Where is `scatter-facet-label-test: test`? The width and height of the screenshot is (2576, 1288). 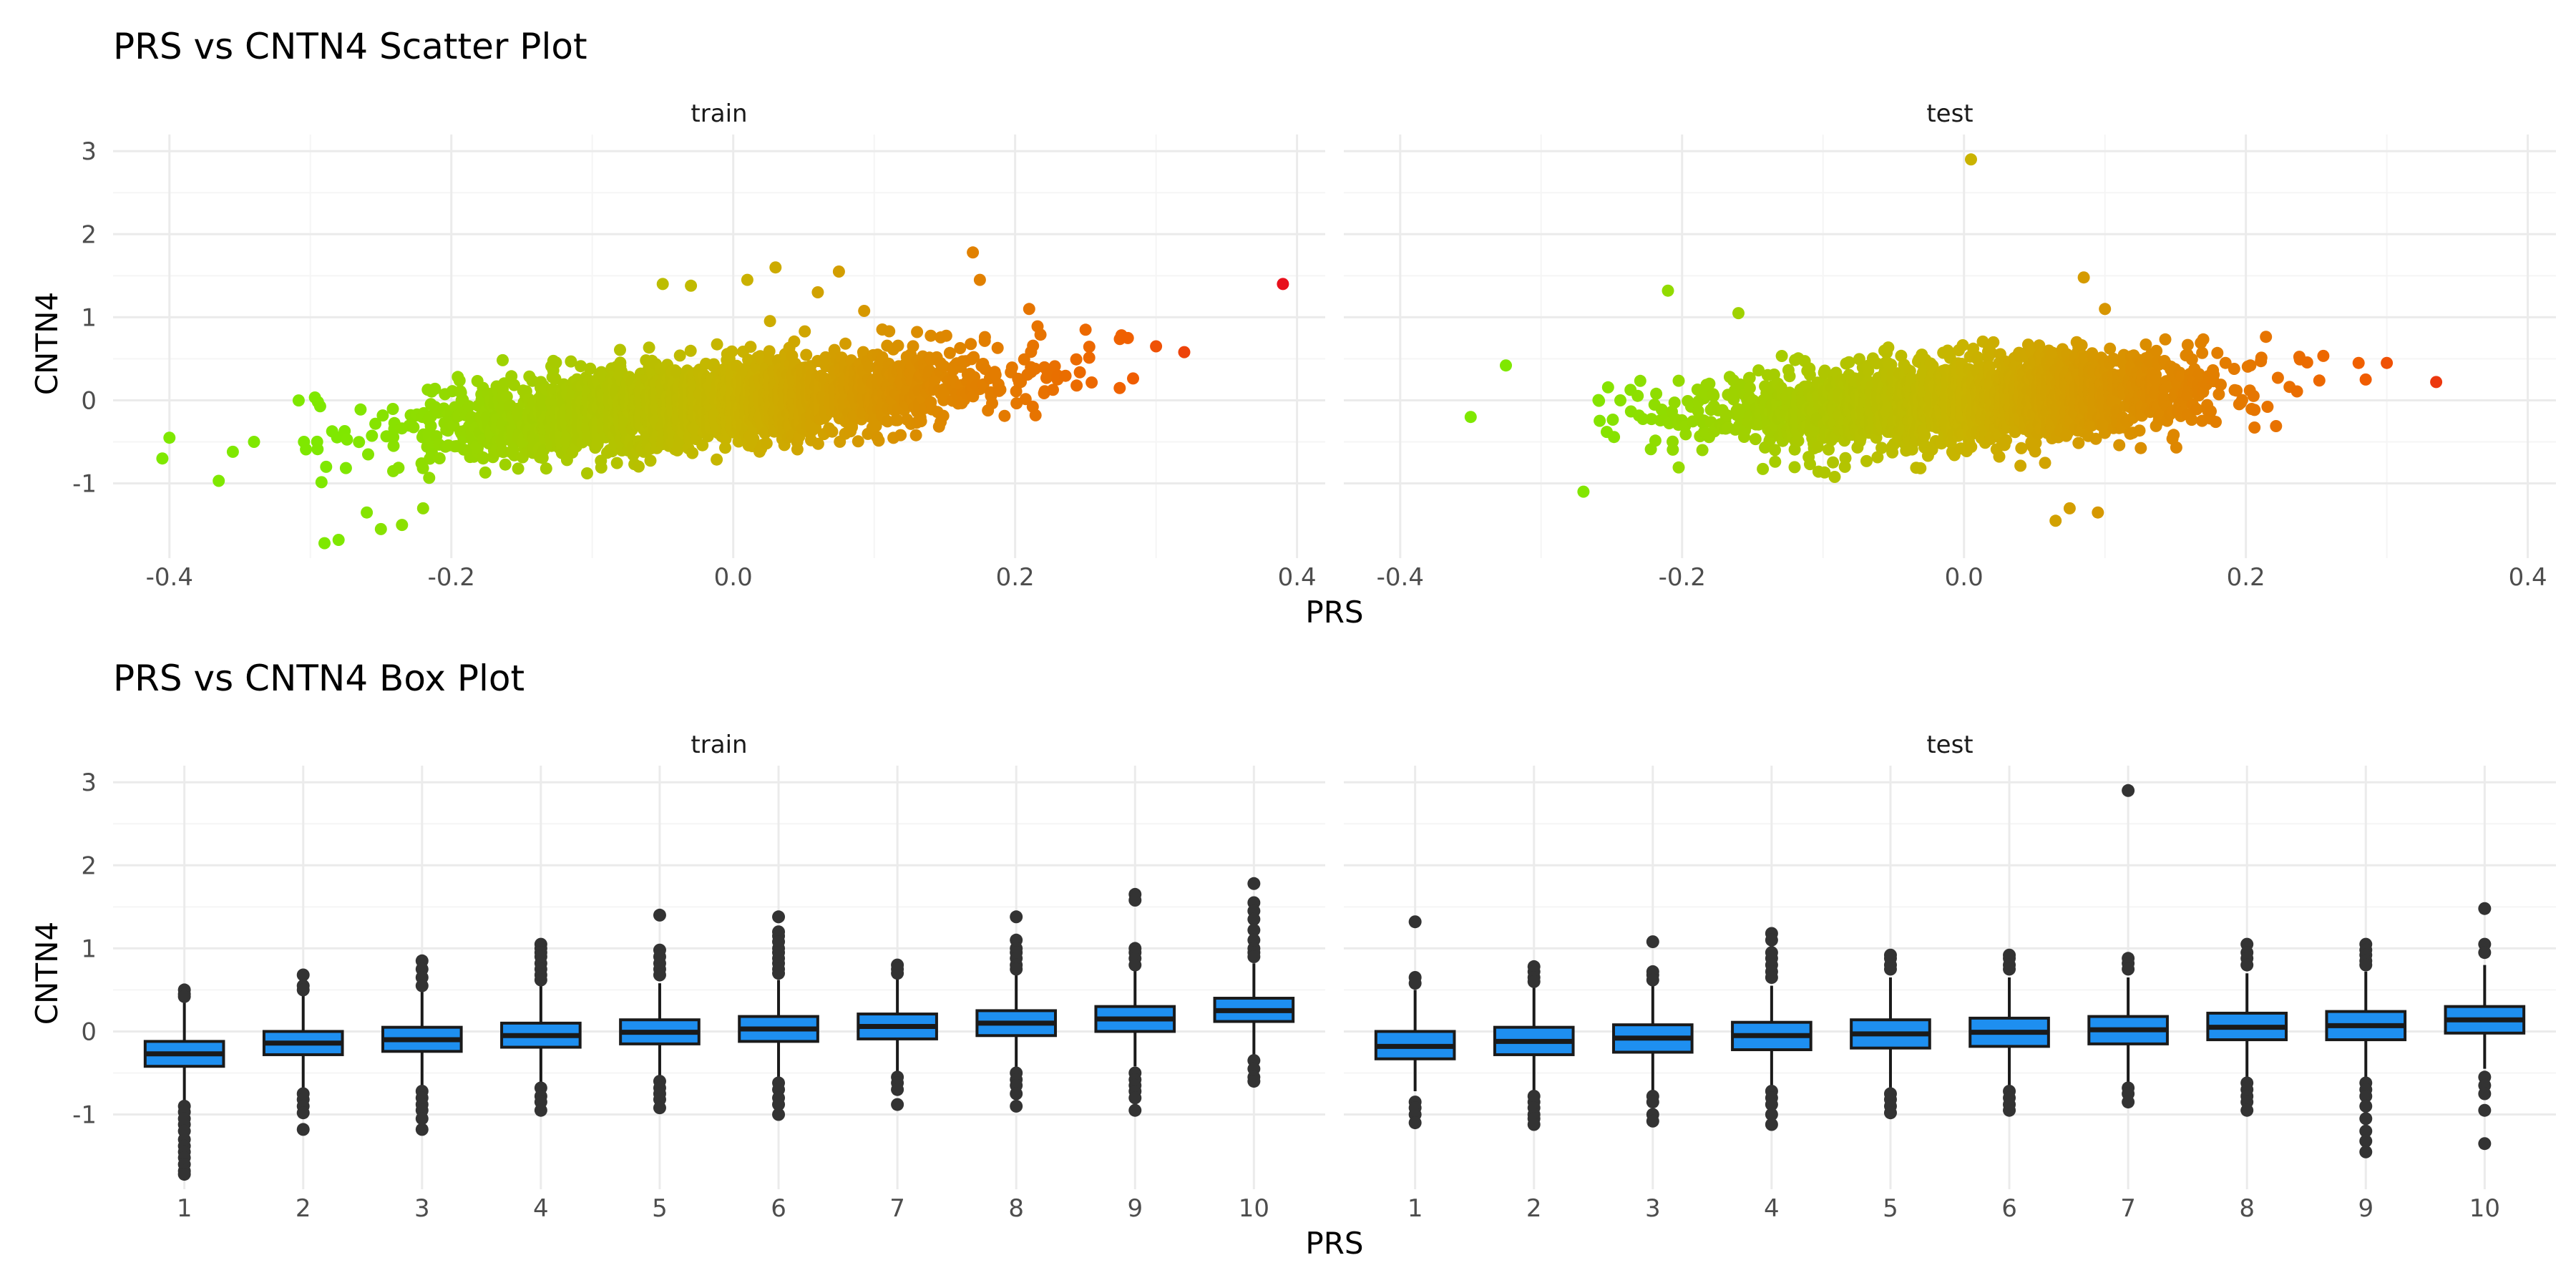 scatter-facet-label-test: test is located at coordinates (1949, 113).